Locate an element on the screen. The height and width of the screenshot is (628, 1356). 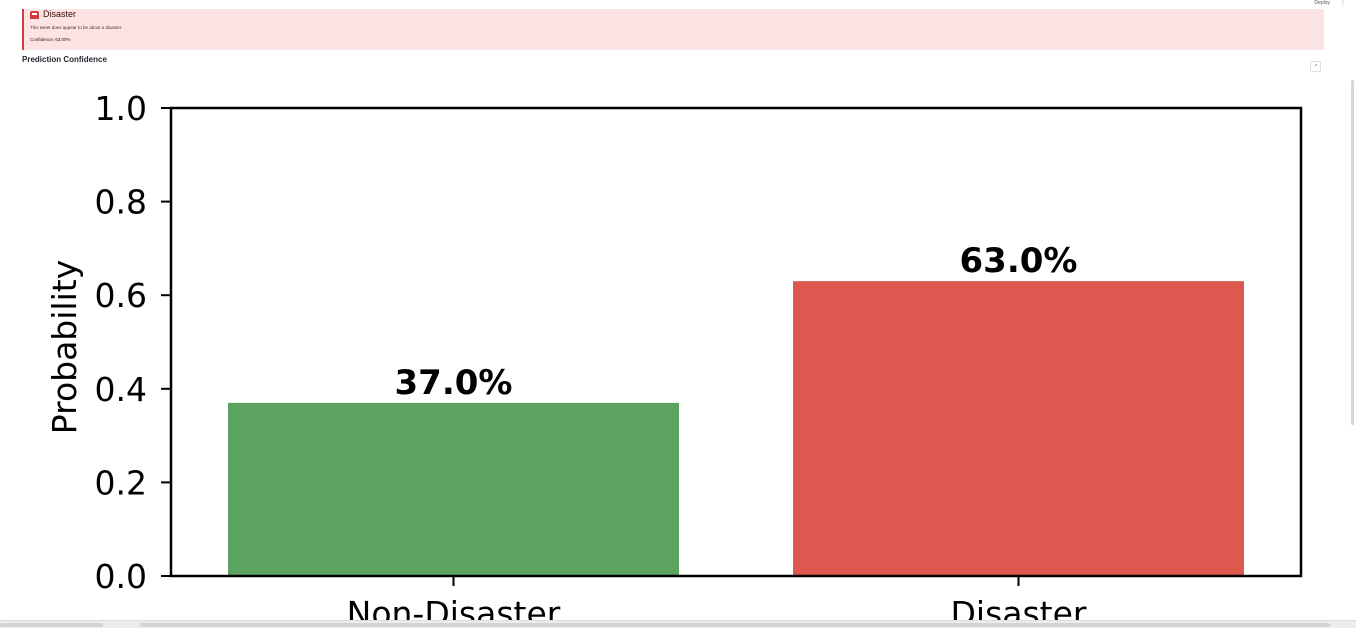
y-tick-label: 0.8 is located at coordinates (121, 202).